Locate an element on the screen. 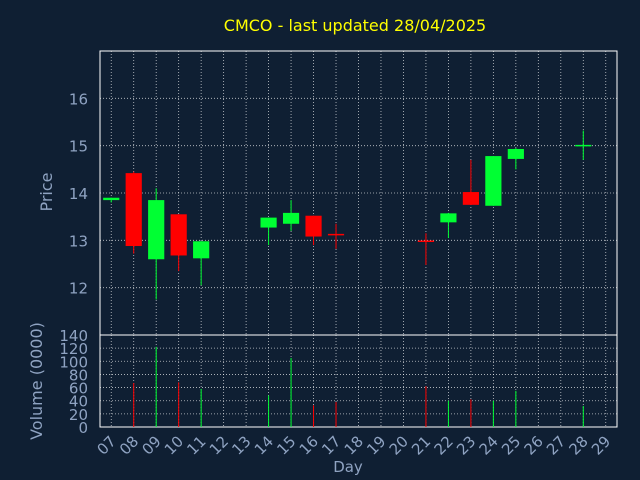  price-tick-label: 14 is located at coordinates (78, 194).